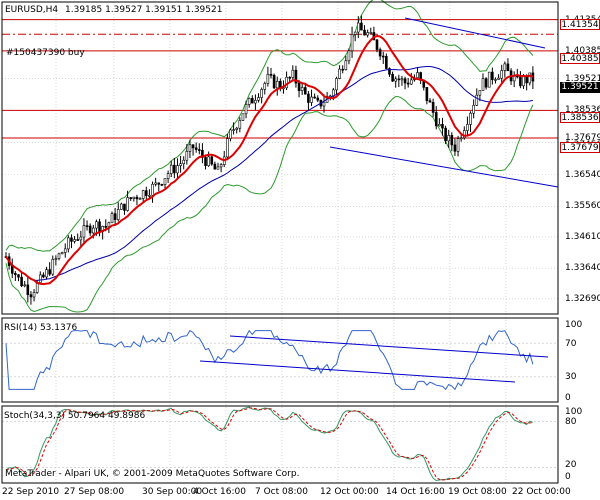 The height and width of the screenshot is (500, 600). Describe the element at coordinates (580, 147) in the screenshot. I see `level-tag-4: 1.37679` at that location.